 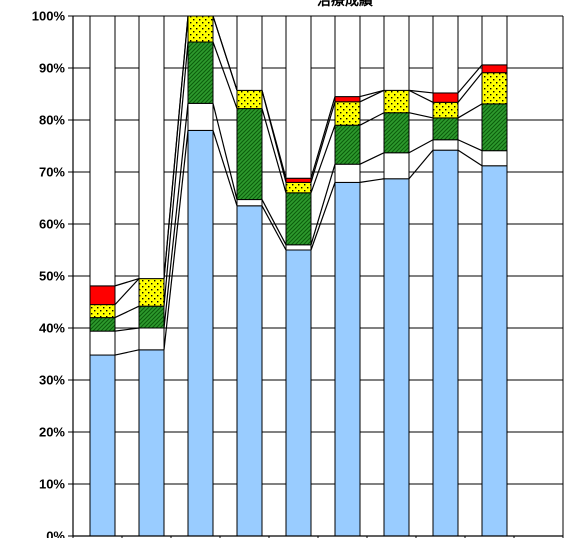 What do you see at coordinates (52, 380) in the screenshot?
I see `y-tick-label: 30%` at bounding box center [52, 380].